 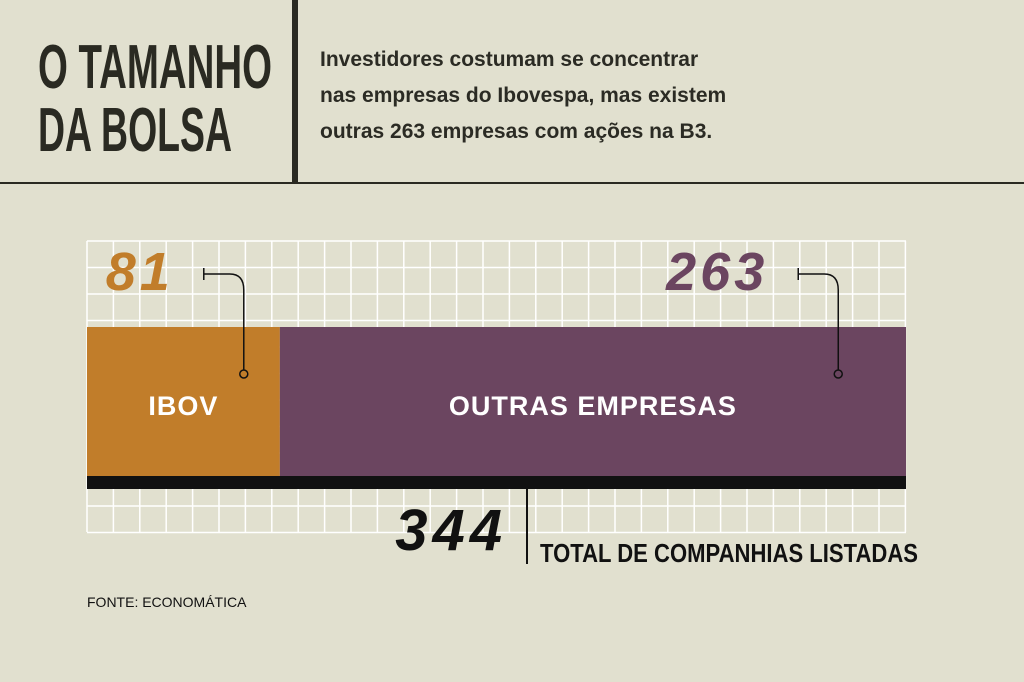 I want to click on segment-label: IBOV, so click(x=183, y=406).